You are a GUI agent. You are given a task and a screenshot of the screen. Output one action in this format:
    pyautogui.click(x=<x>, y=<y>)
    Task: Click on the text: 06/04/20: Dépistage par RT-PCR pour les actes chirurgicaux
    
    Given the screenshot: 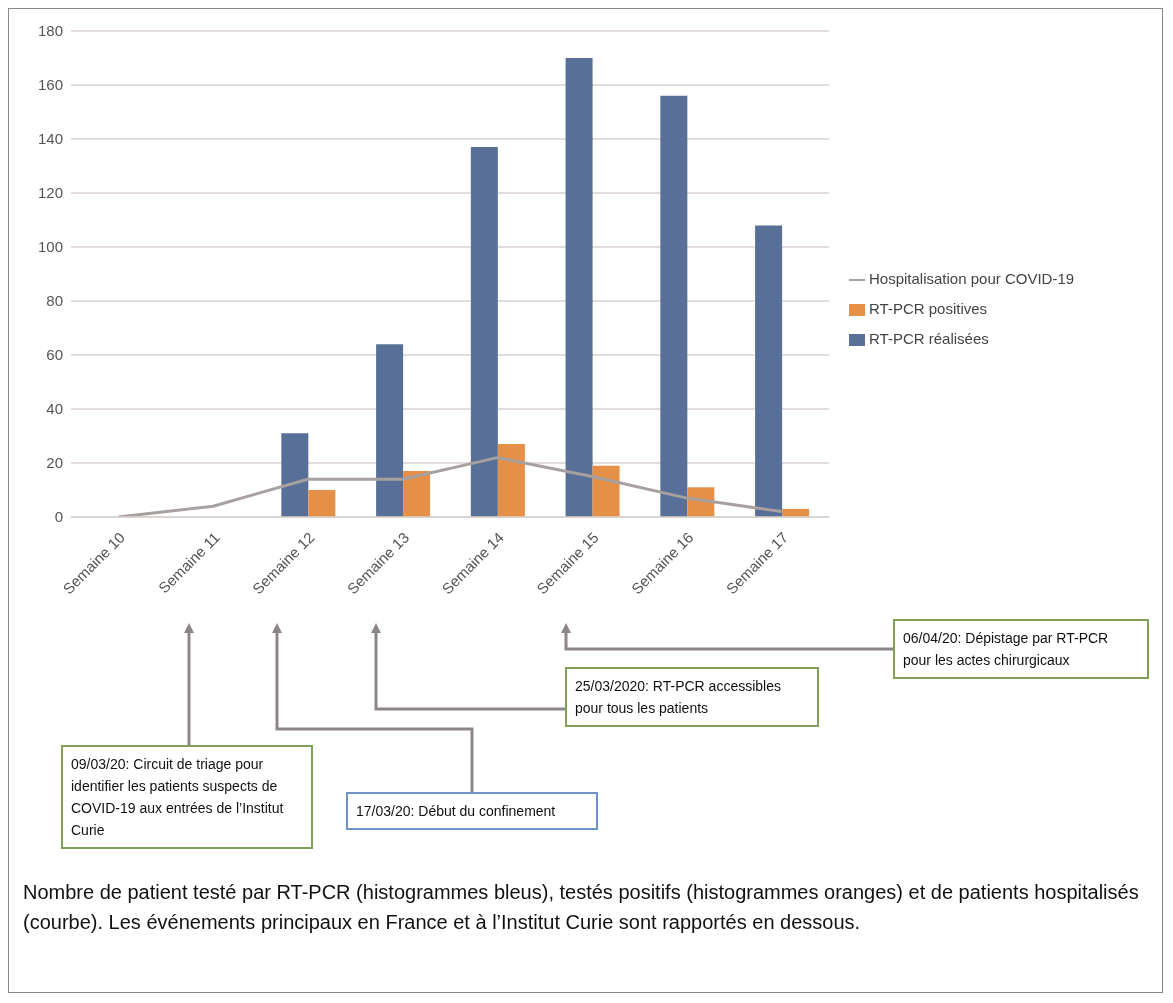 What is the action you would take?
    pyautogui.click(x=1021, y=649)
    